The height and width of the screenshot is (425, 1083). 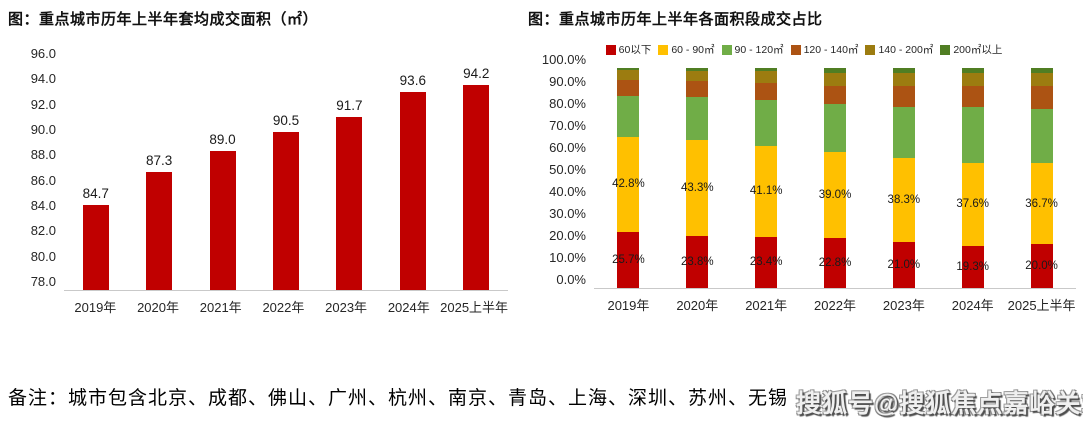 What do you see at coordinates (635, 50) in the screenshot?
I see `legend-label: 60以下` at bounding box center [635, 50].